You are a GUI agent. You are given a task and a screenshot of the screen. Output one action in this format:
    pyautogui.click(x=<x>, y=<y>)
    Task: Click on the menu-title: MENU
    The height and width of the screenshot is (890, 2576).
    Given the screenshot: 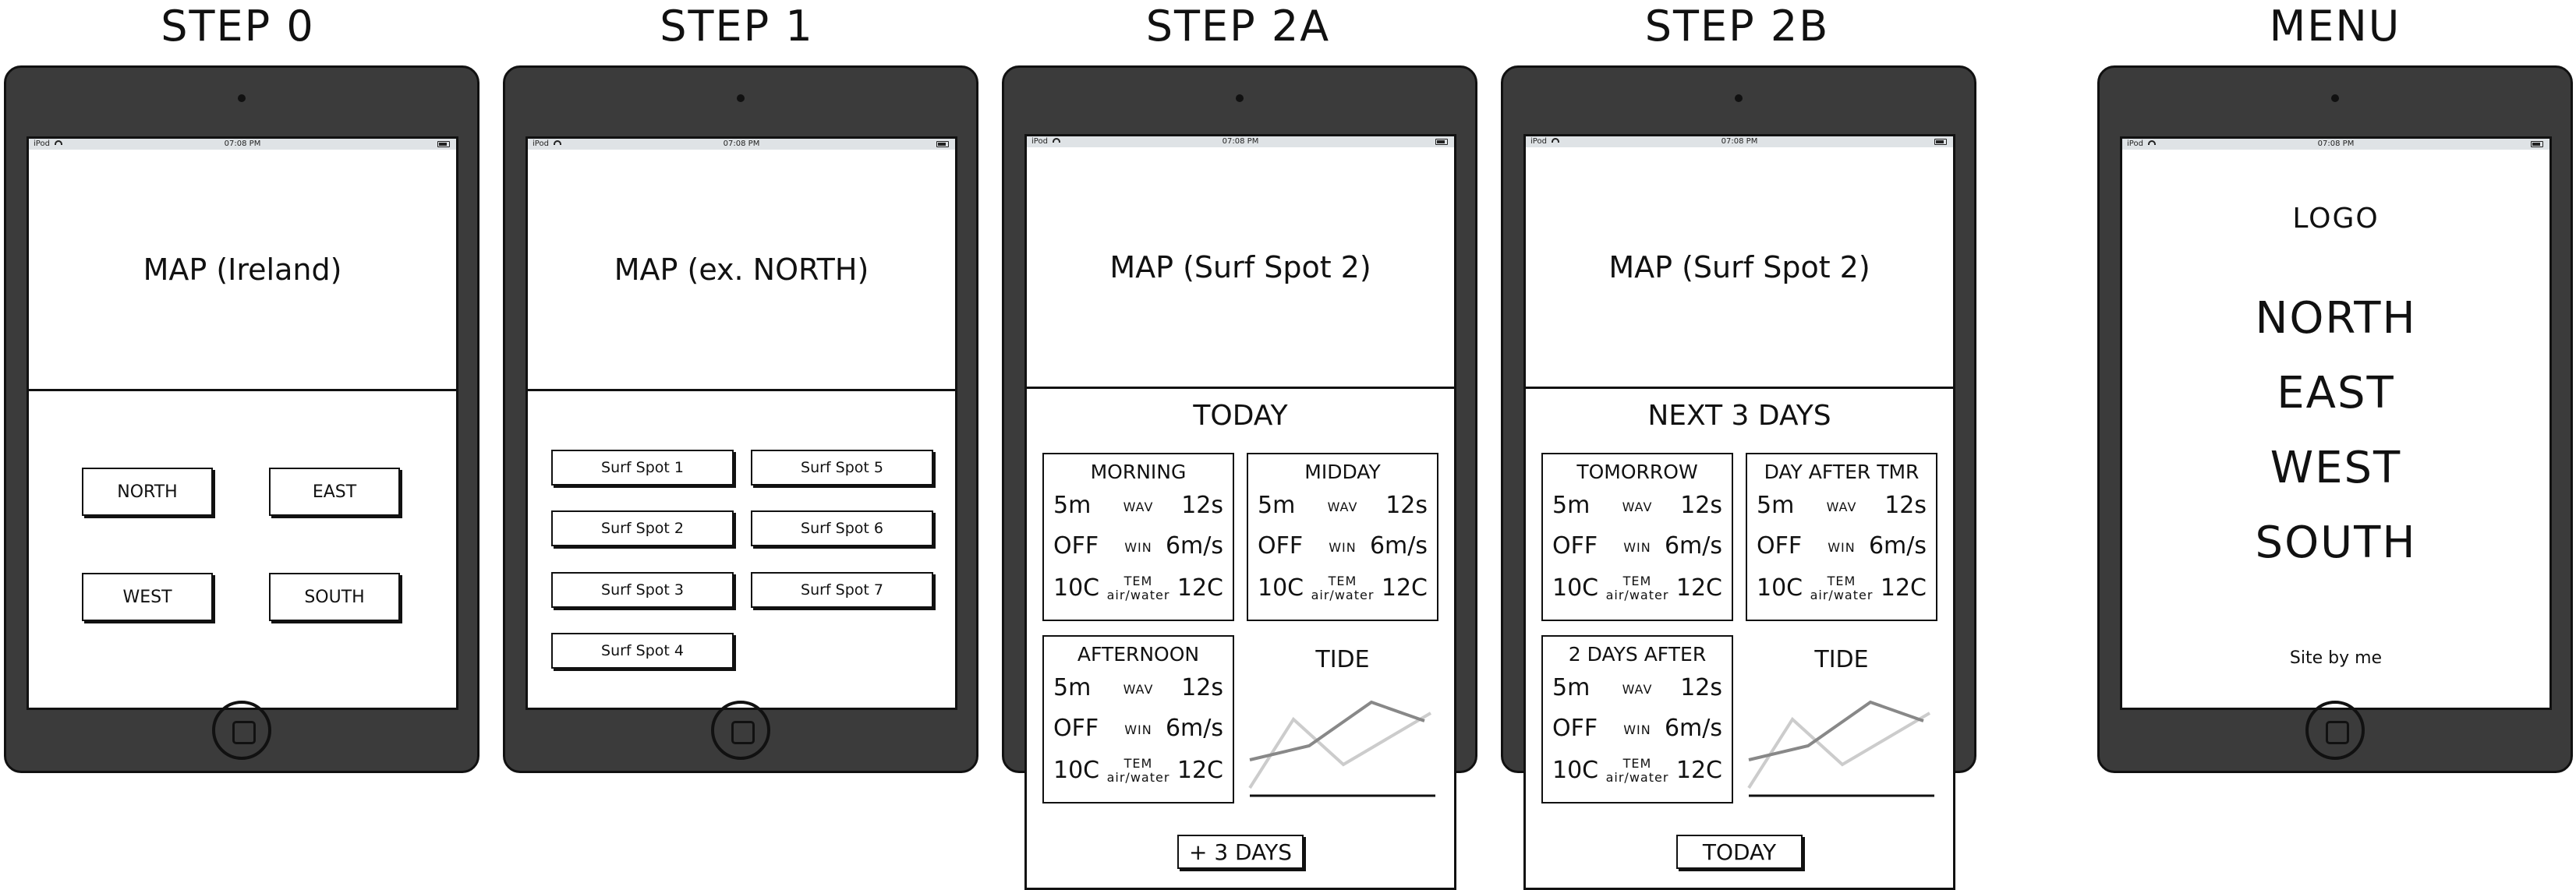 What is the action you would take?
    pyautogui.click(x=2335, y=26)
    